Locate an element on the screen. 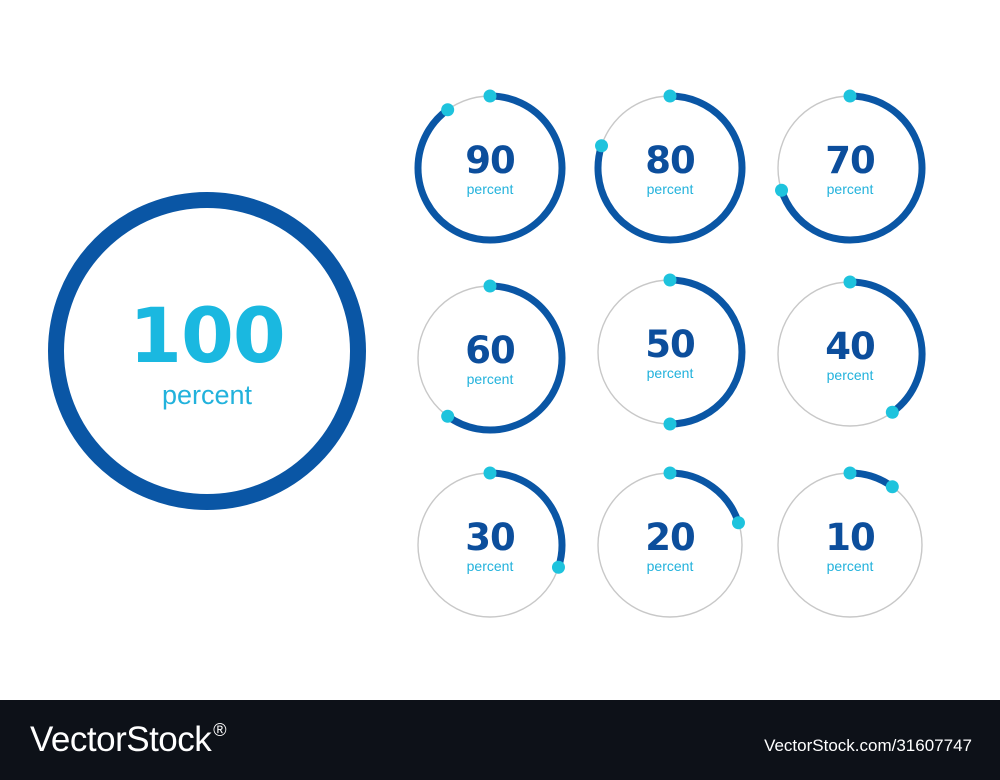 The image size is (1000, 780). gauge-10: 10 percent is located at coordinates (850, 544).